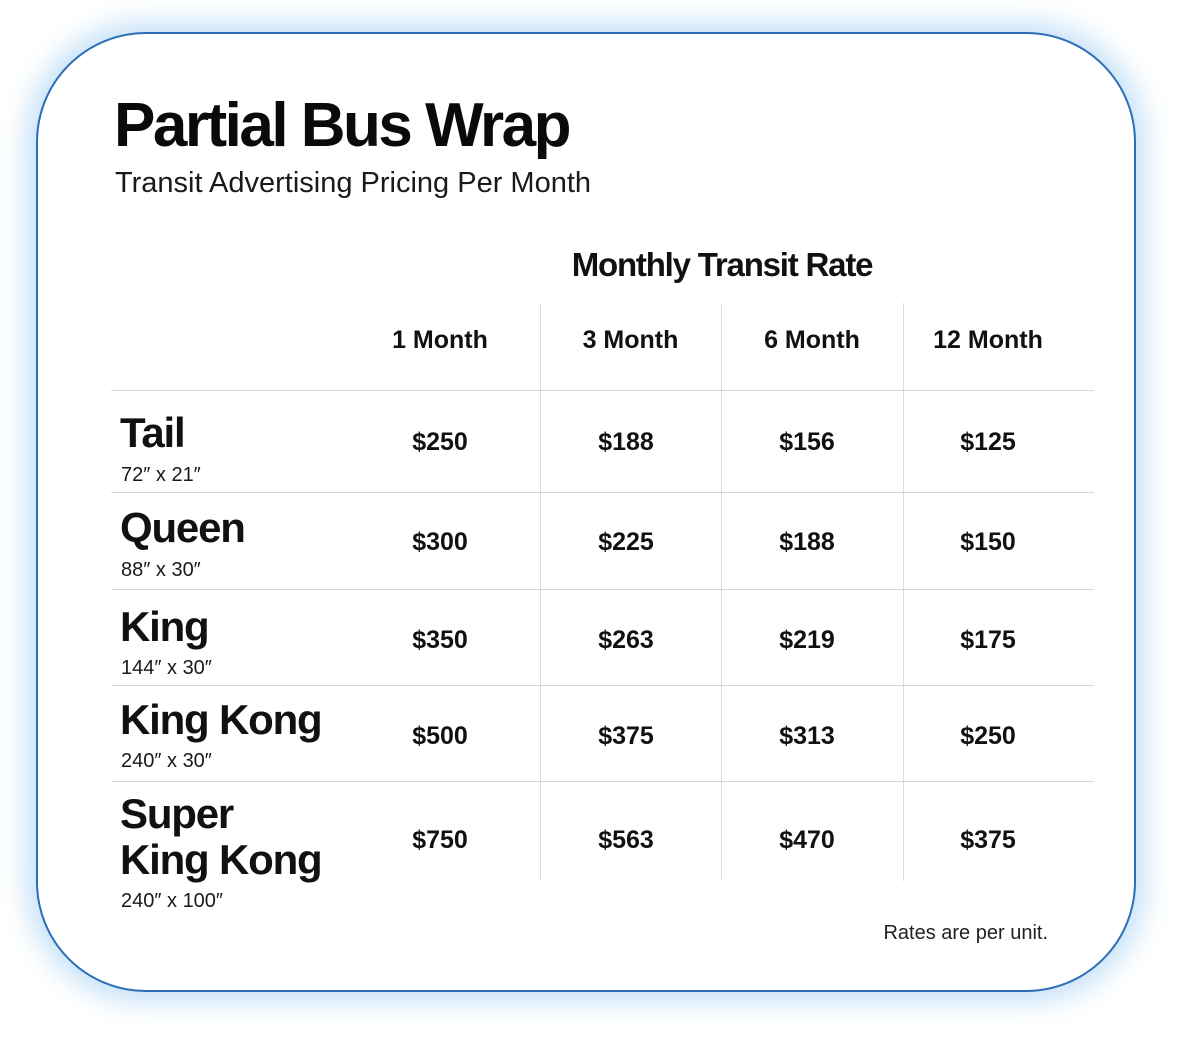 This screenshot has height=1042, width=1188. What do you see at coordinates (988, 840) in the screenshot?
I see `price-super-king-kong-12-month: $375` at bounding box center [988, 840].